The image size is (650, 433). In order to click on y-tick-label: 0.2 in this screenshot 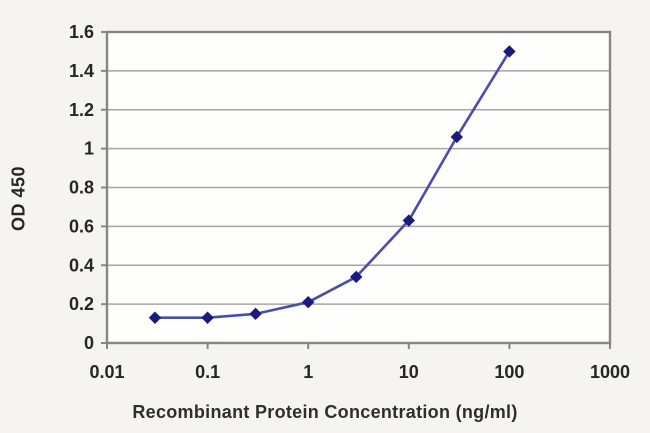, I will do `click(81, 304)`.